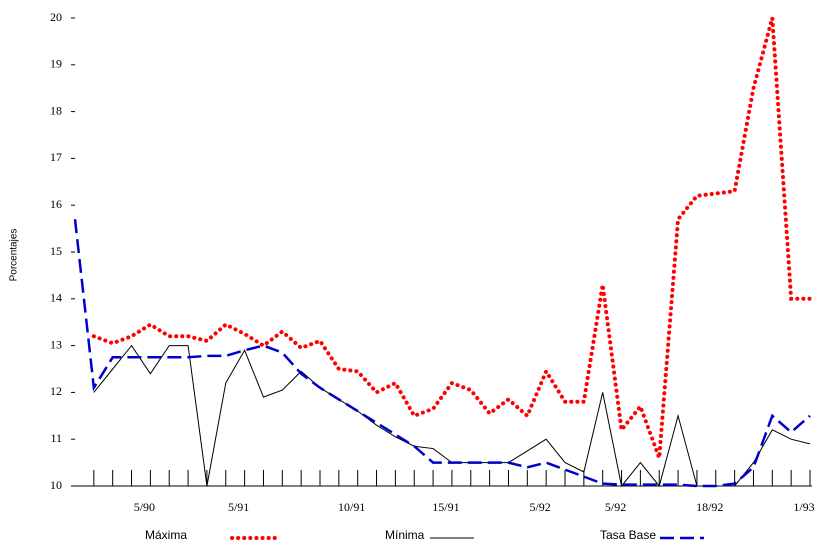  I want to click on legend-label: Tasa Base, so click(628, 535).